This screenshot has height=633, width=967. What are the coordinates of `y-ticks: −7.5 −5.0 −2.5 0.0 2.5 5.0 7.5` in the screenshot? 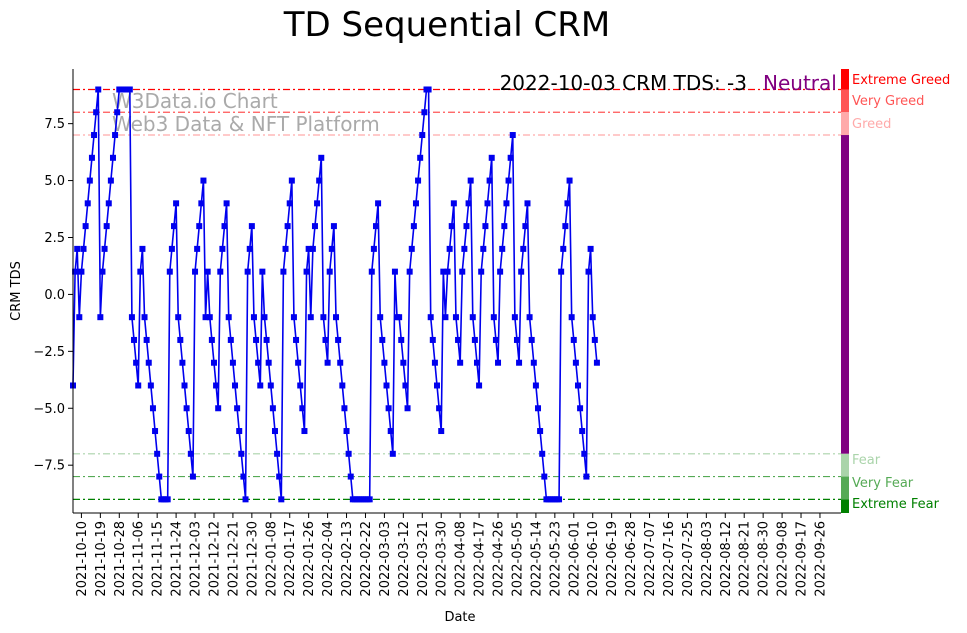 It's located at (53, 295).